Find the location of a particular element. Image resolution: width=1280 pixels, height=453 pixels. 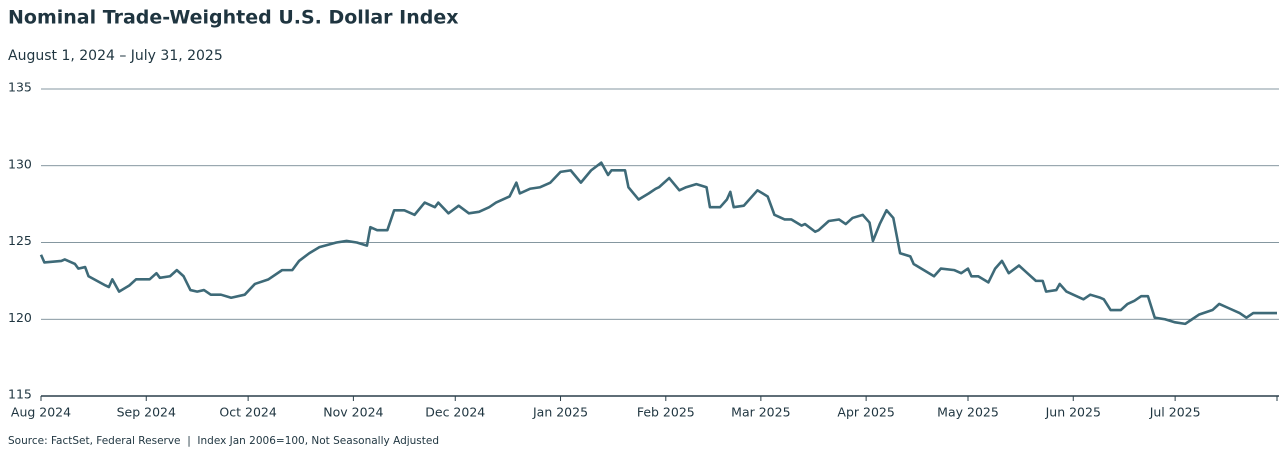

x-tick-label: May 2025 is located at coordinates (968, 412).